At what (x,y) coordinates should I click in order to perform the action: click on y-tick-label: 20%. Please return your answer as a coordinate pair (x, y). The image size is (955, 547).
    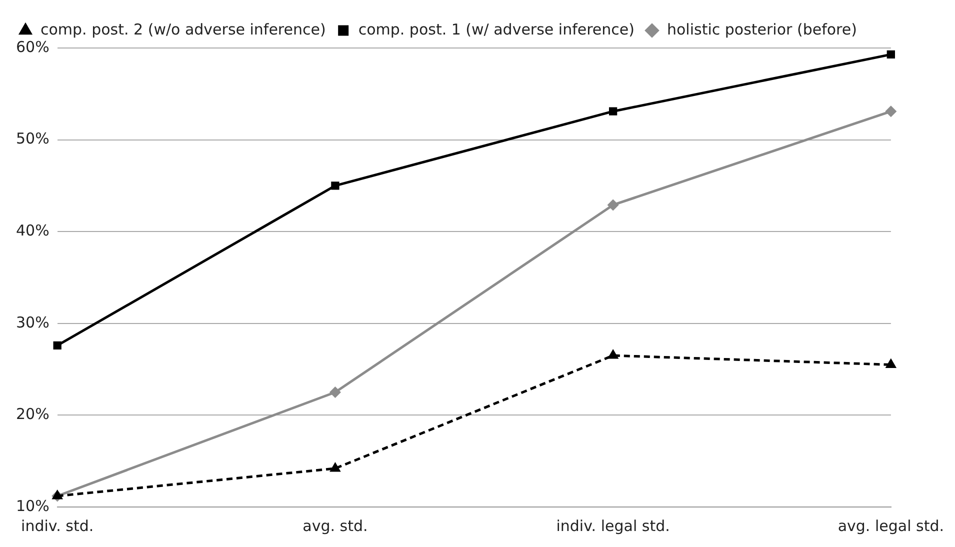
    Looking at the image, I should click on (33, 414).